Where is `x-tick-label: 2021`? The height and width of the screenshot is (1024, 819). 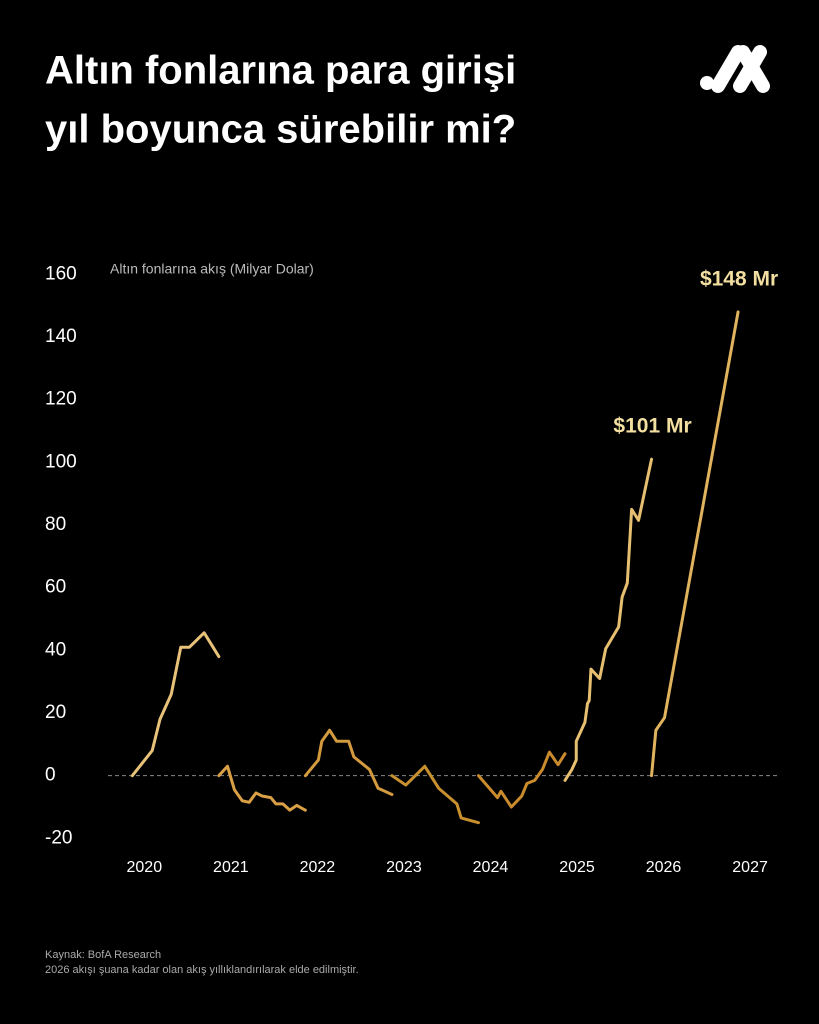 x-tick-label: 2021 is located at coordinates (231, 867).